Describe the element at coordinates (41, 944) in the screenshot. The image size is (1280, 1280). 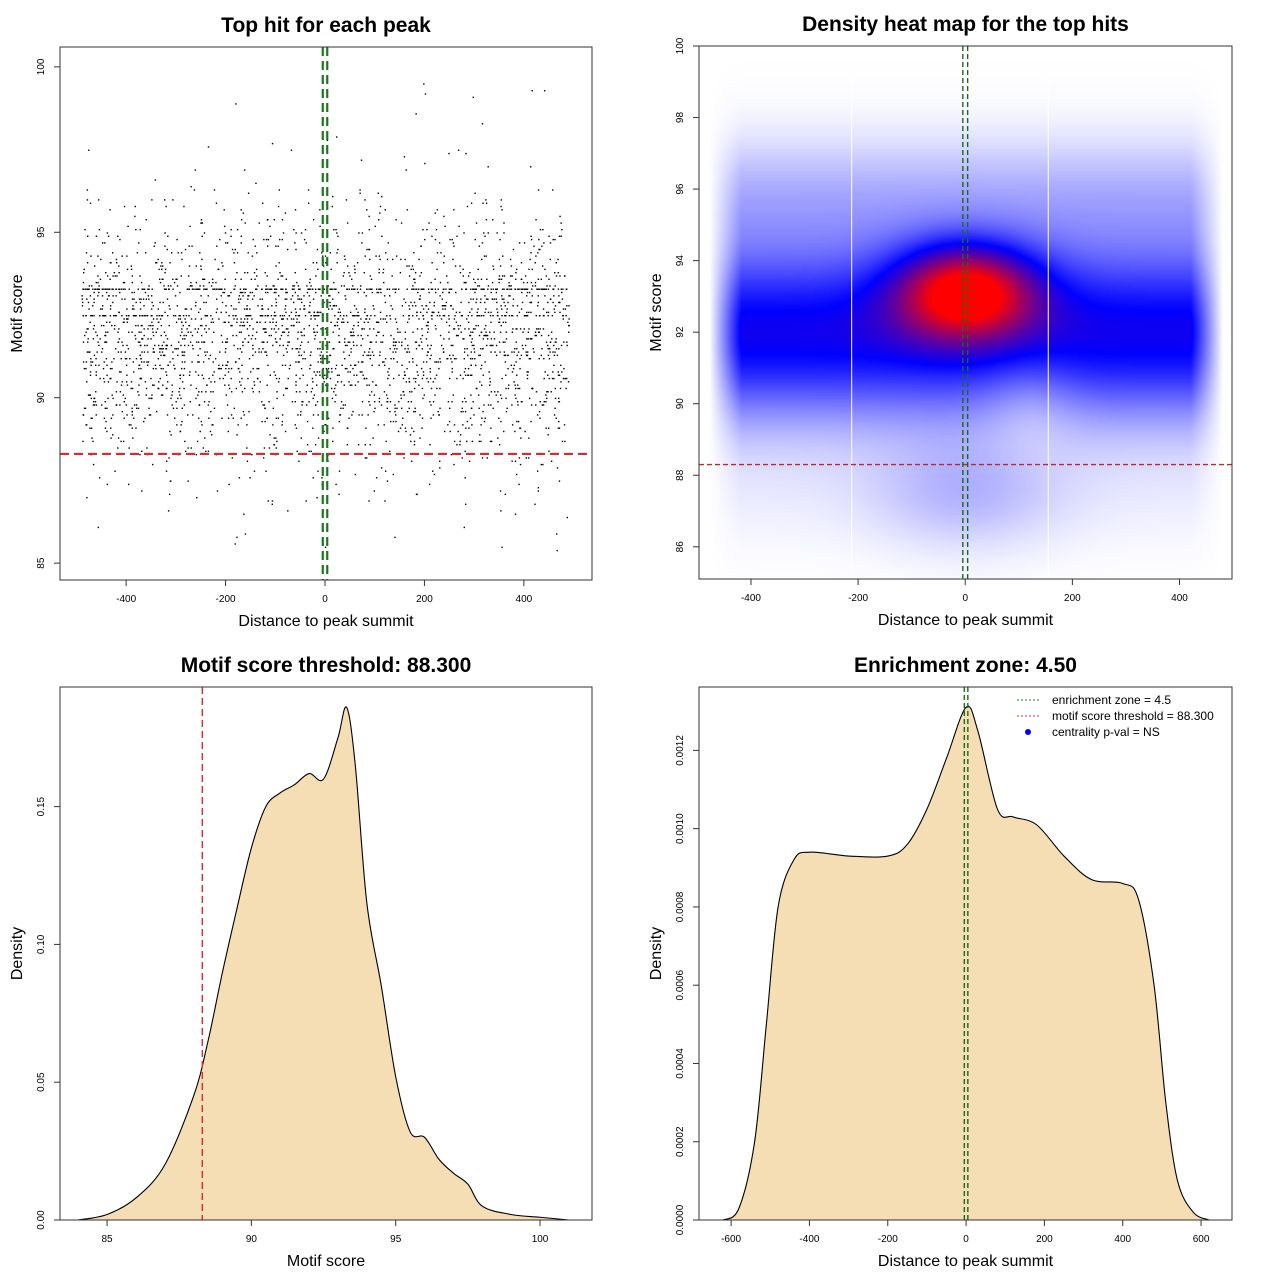
I see `y-tick-label: 0.10` at that location.